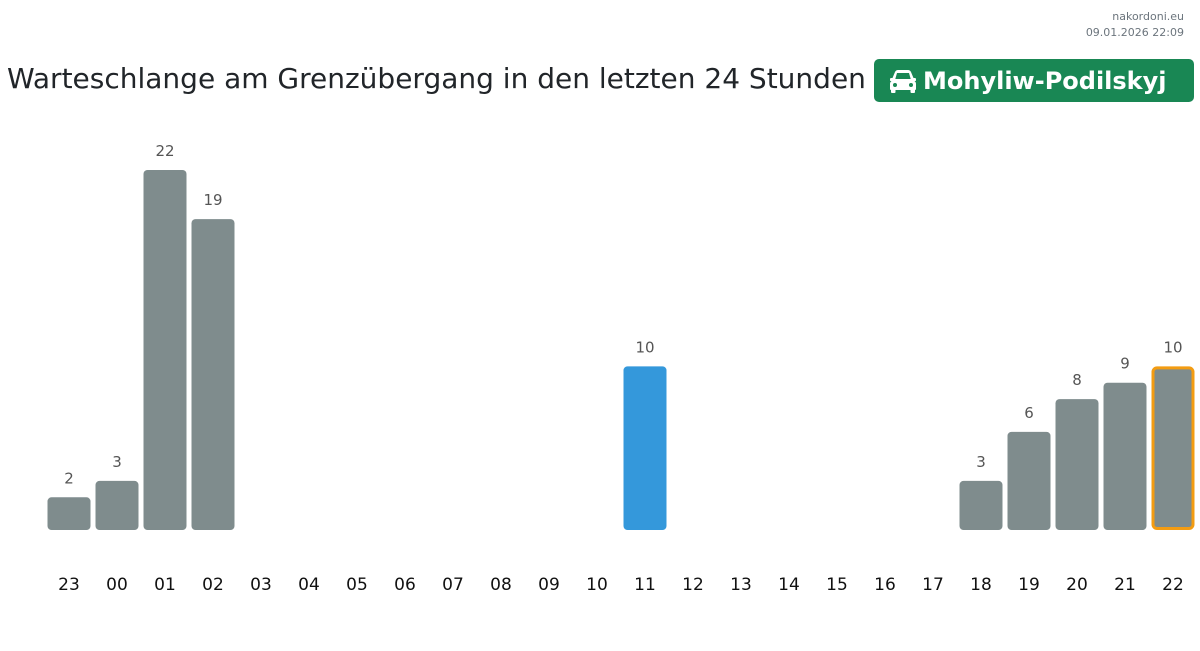 This screenshot has width=1200, height=651. I want to click on value-label-23: 2, so click(69, 478).